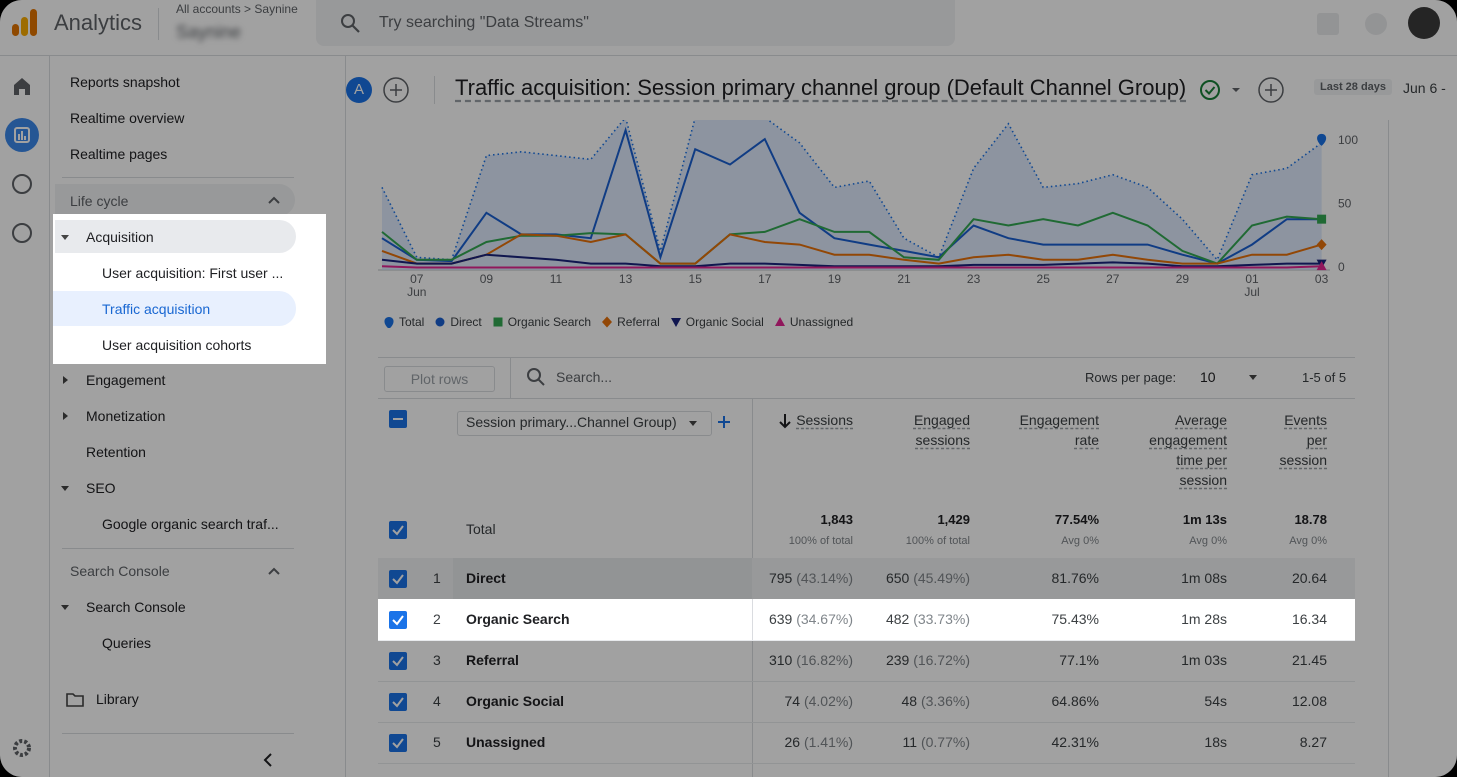  I want to click on total-note: 100% of total, so click(820, 541).